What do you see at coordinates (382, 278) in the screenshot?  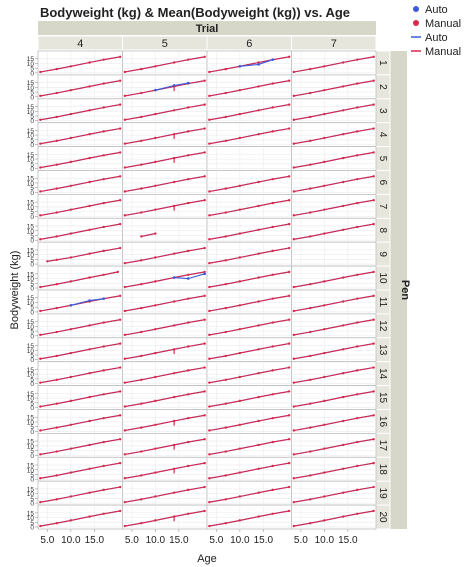 I see `pen-strip-label: 10` at bounding box center [382, 278].